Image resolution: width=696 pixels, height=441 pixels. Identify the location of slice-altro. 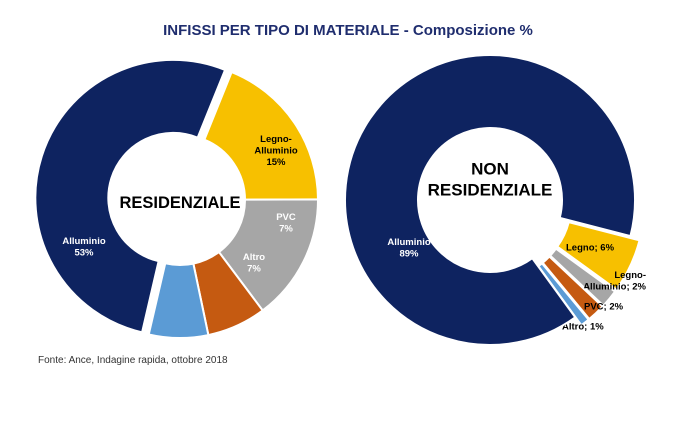
(178, 300).